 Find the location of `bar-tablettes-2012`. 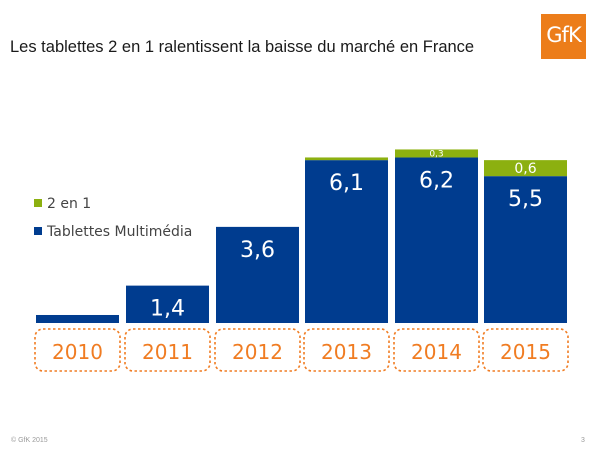

bar-tablettes-2012 is located at coordinates (257, 274).